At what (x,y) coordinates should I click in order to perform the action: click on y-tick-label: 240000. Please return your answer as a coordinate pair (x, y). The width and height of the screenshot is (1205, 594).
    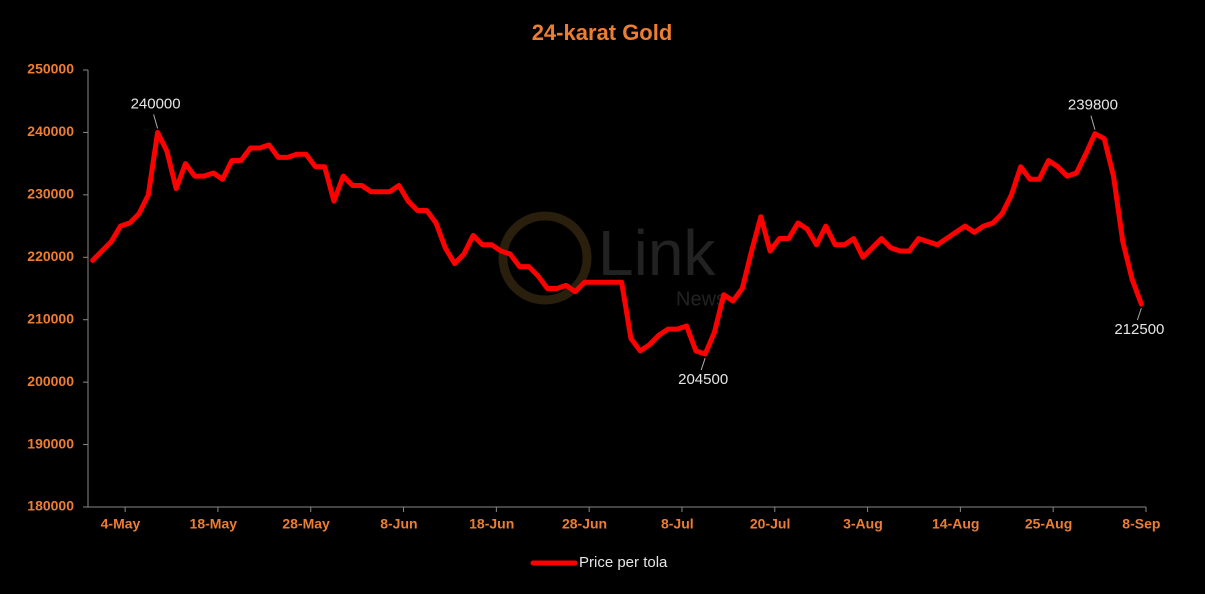
    Looking at the image, I should click on (50, 131).